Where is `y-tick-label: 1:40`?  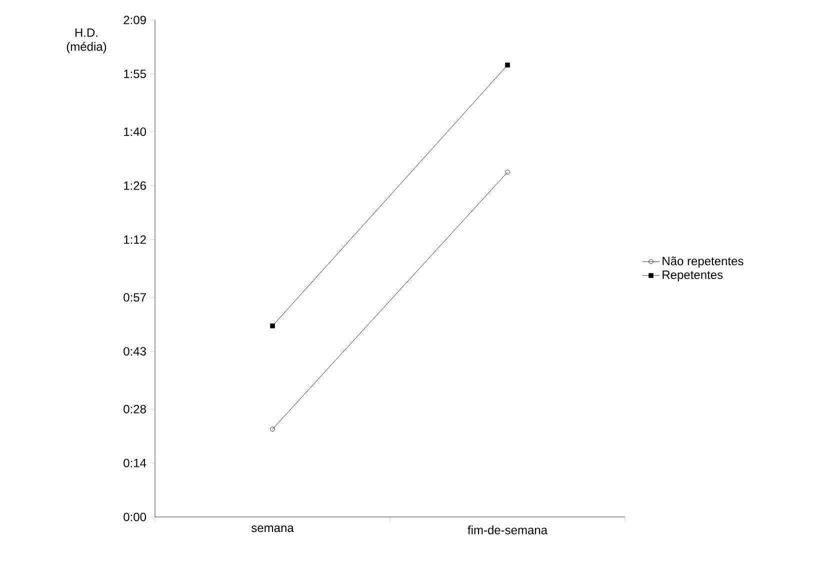 y-tick-label: 1:40 is located at coordinates (135, 131).